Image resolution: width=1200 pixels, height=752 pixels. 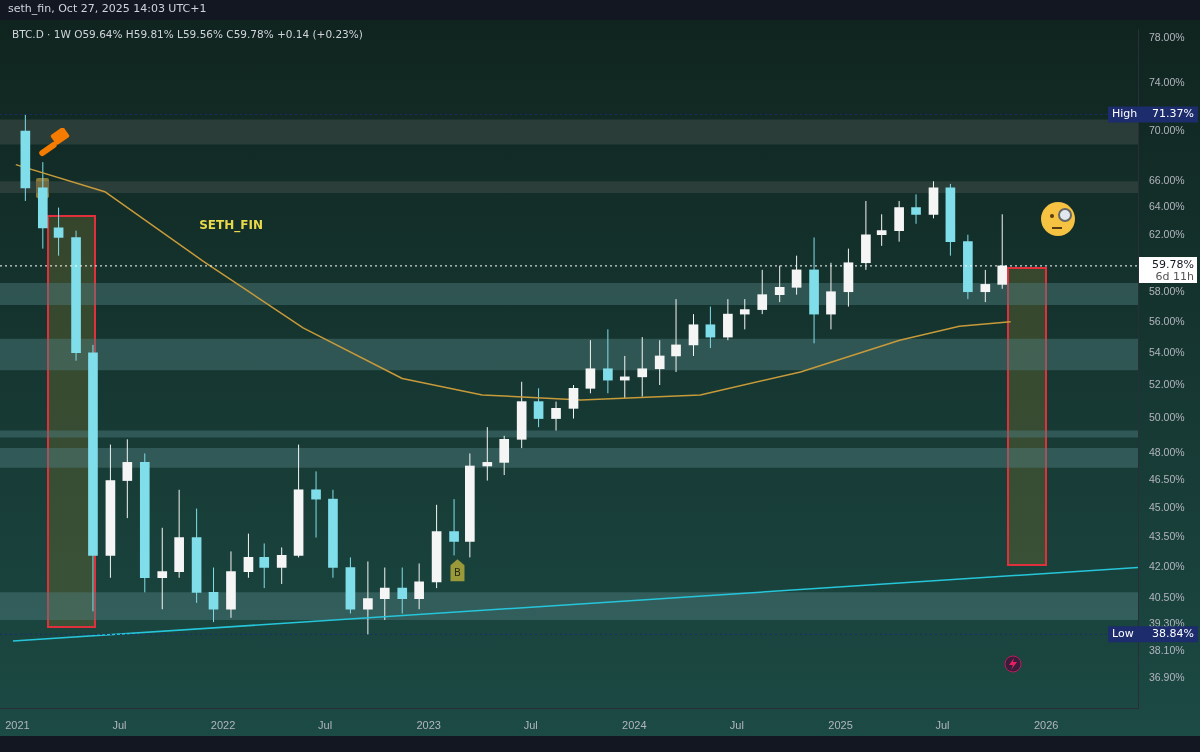 What do you see at coordinates (1167, 82) in the screenshot?
I see `y-tick-label: 74.00%` at bounding box center [1167, 82].